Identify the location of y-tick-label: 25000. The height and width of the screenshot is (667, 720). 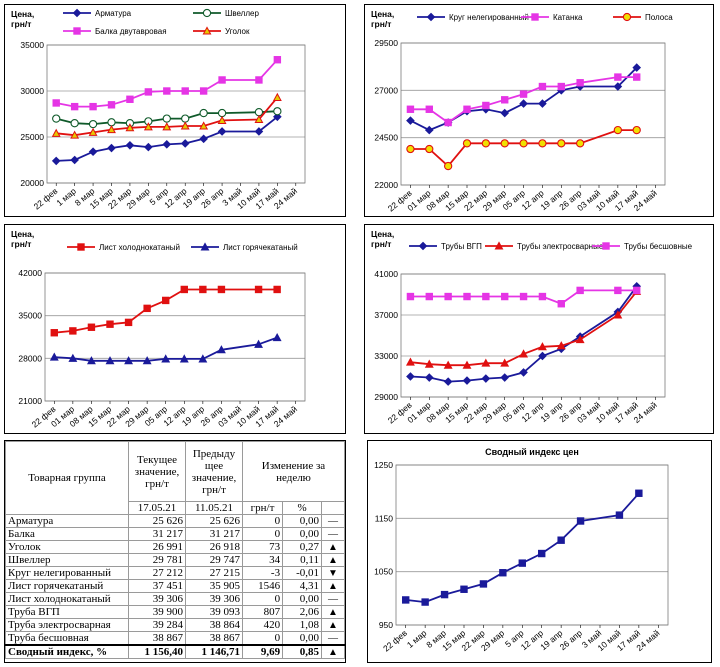
(32, 137).